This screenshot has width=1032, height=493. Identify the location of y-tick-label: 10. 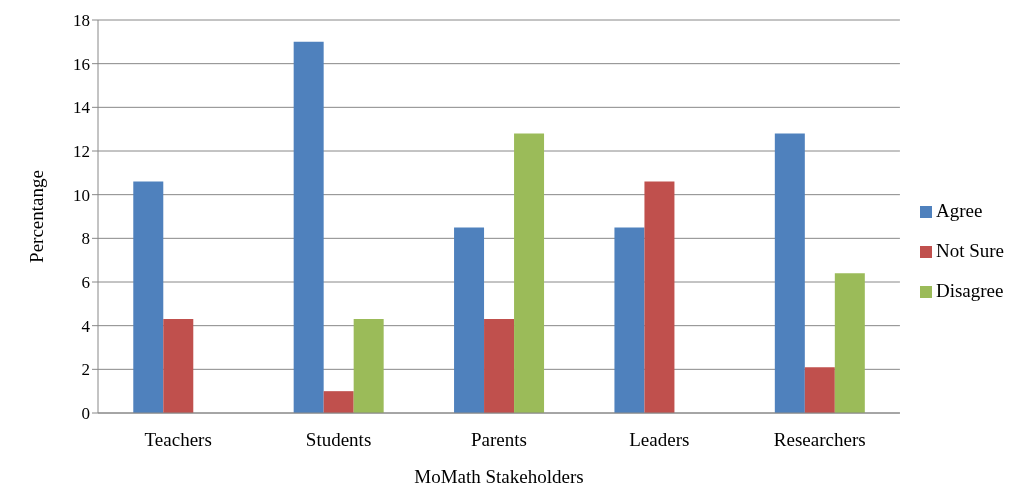
(81, 195).